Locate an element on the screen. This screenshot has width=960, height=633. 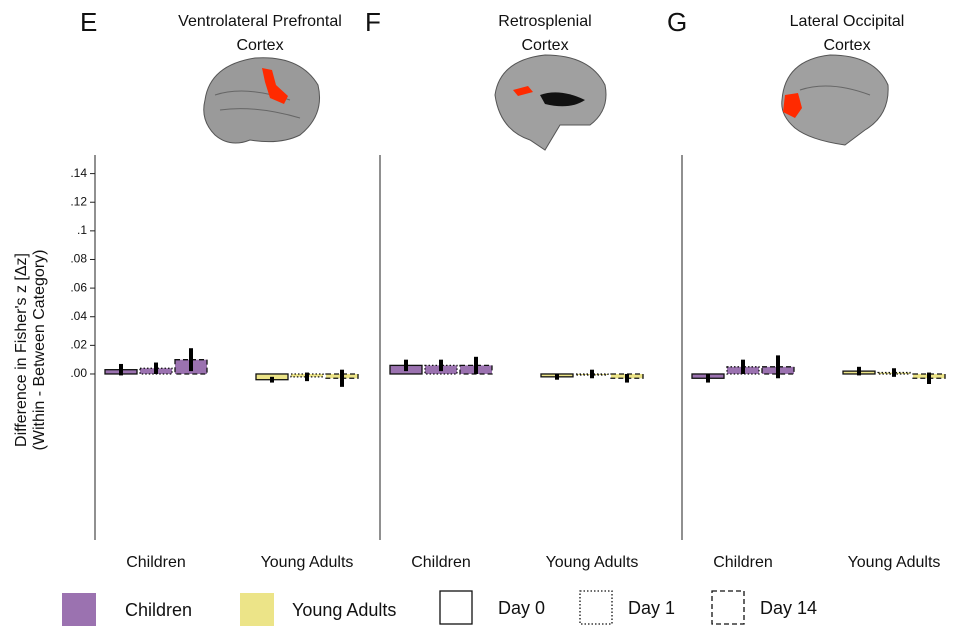
brain-g is located at coordinates (835, 100).